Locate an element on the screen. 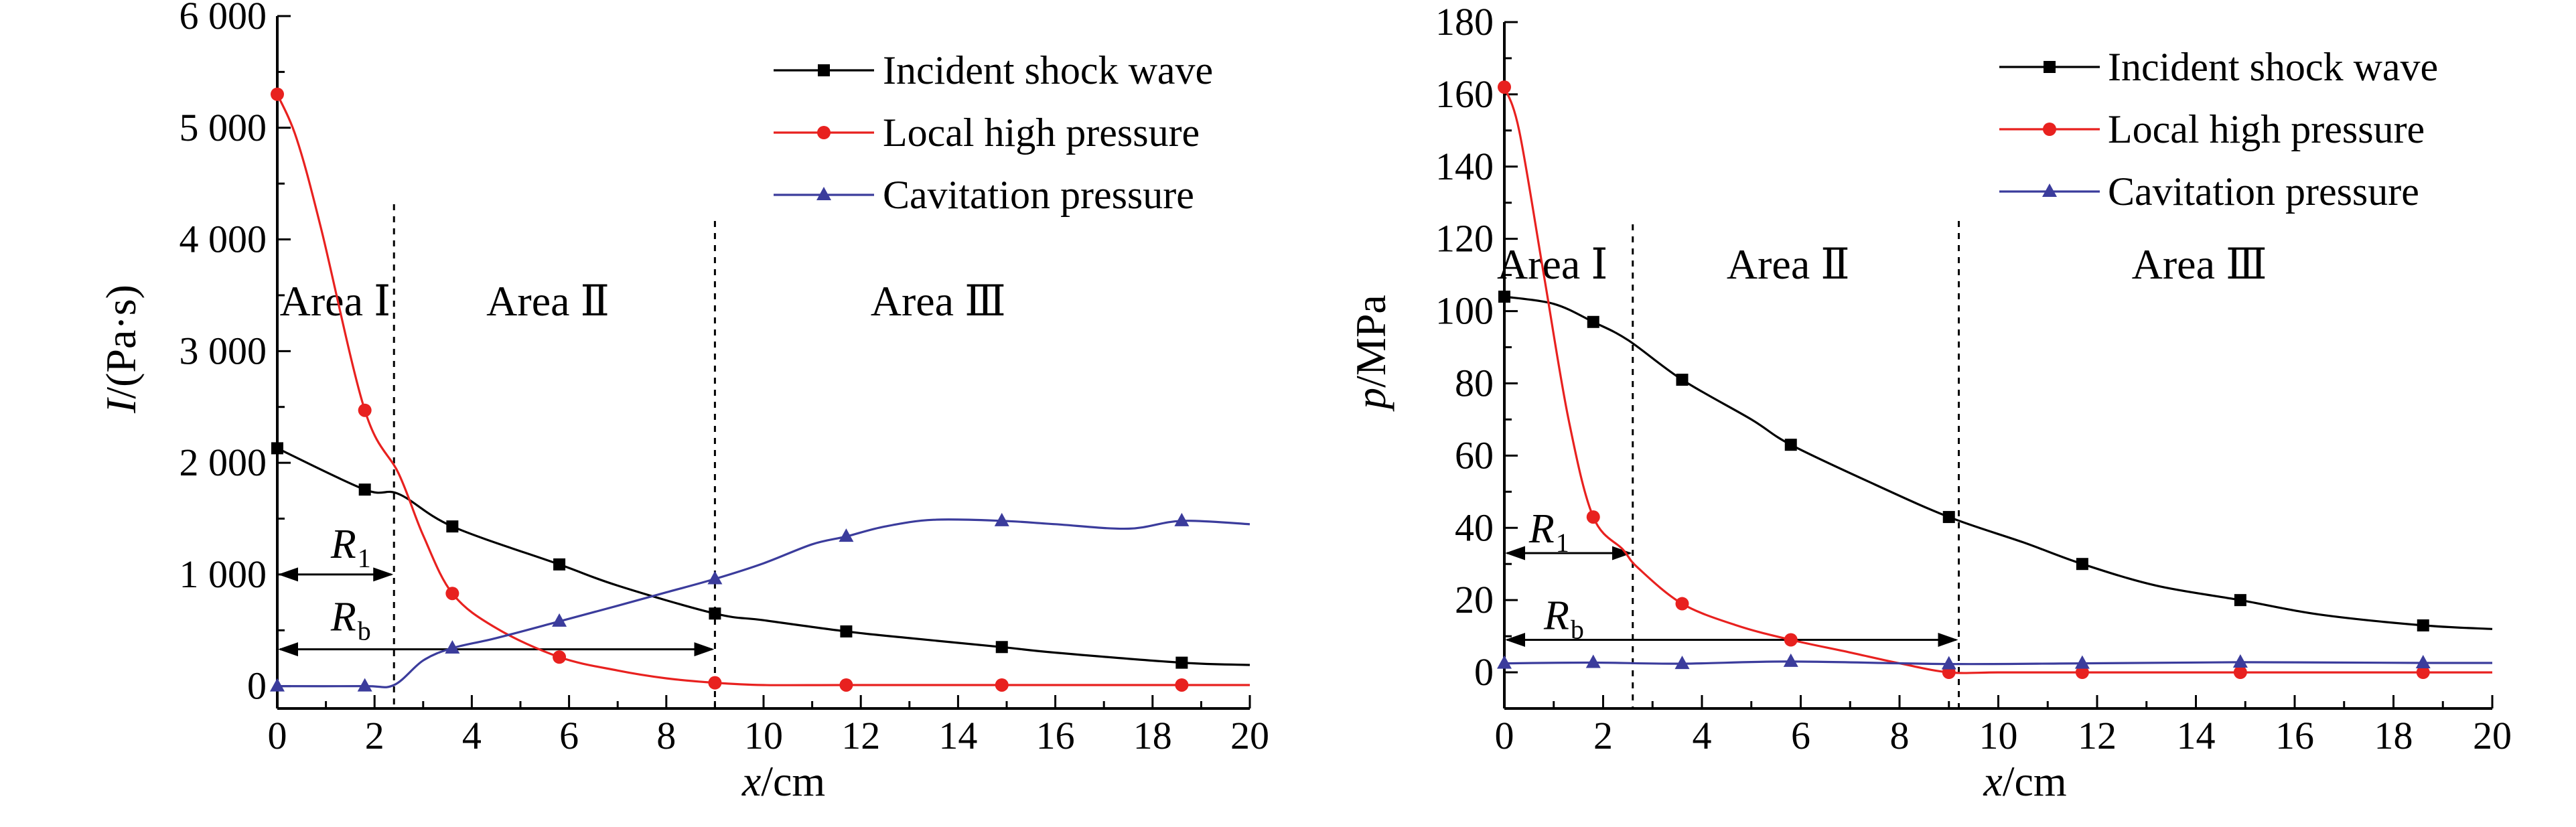 Image resolution: width=2576 pixels, height=827 pixels. y-tick-label: 40 is located at coordinates (1474, 527).